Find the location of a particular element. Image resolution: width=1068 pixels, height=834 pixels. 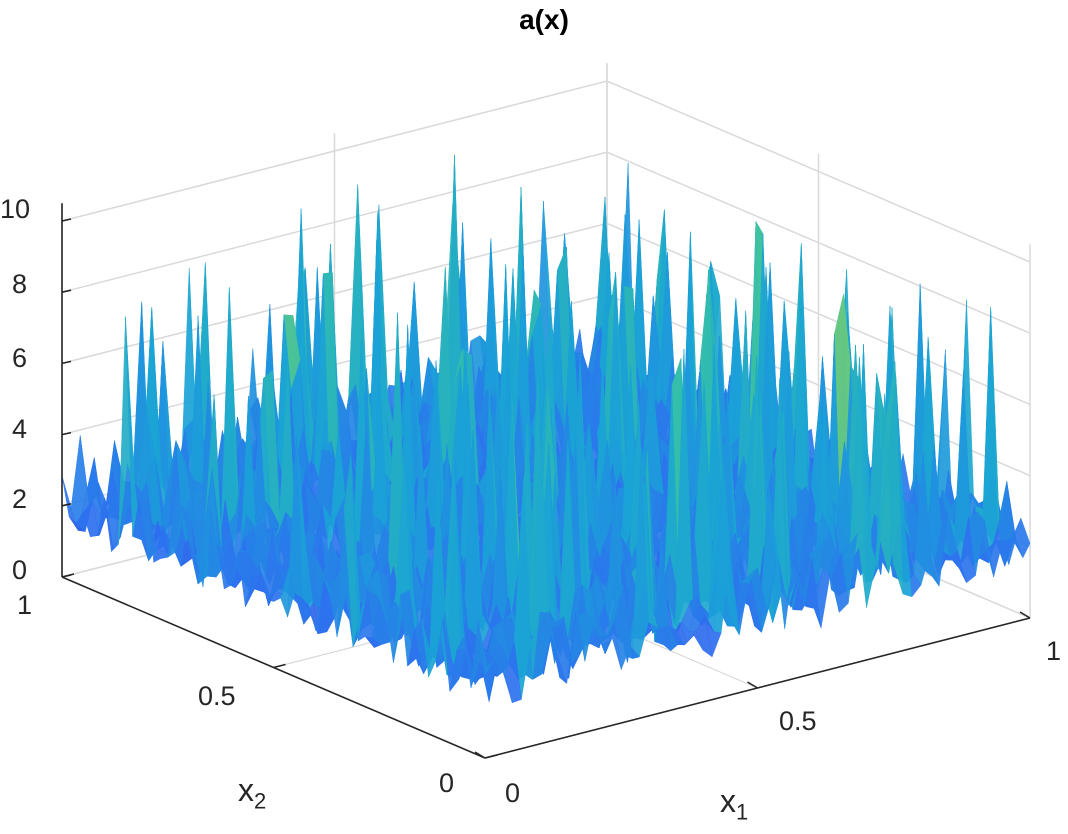

x2-tick-1: 1 is located at coordinates (25, 605).